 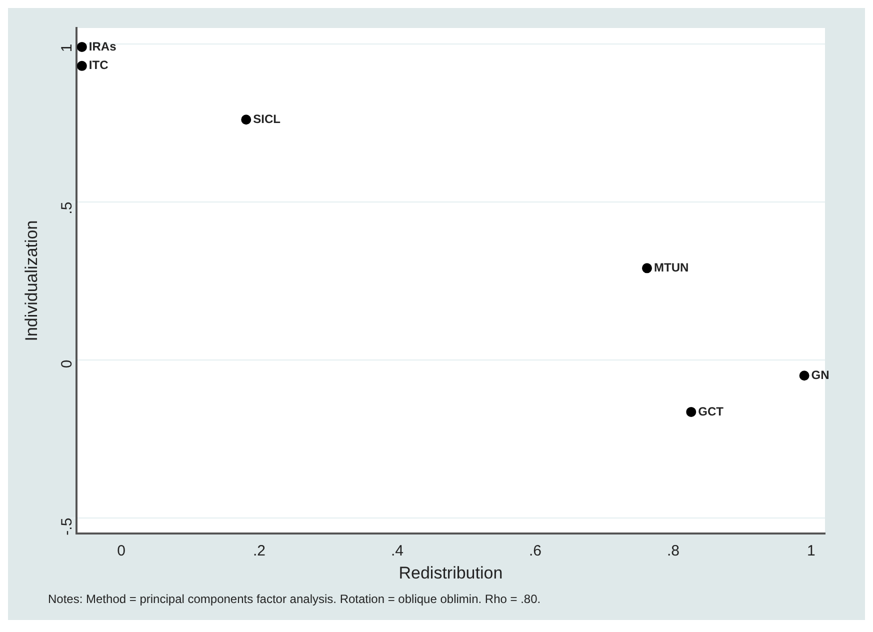 What do you see at coordinates (31, 281) in the screenshot?
I see `y-axis-title: Individualization` at bounding box center [31, 281].